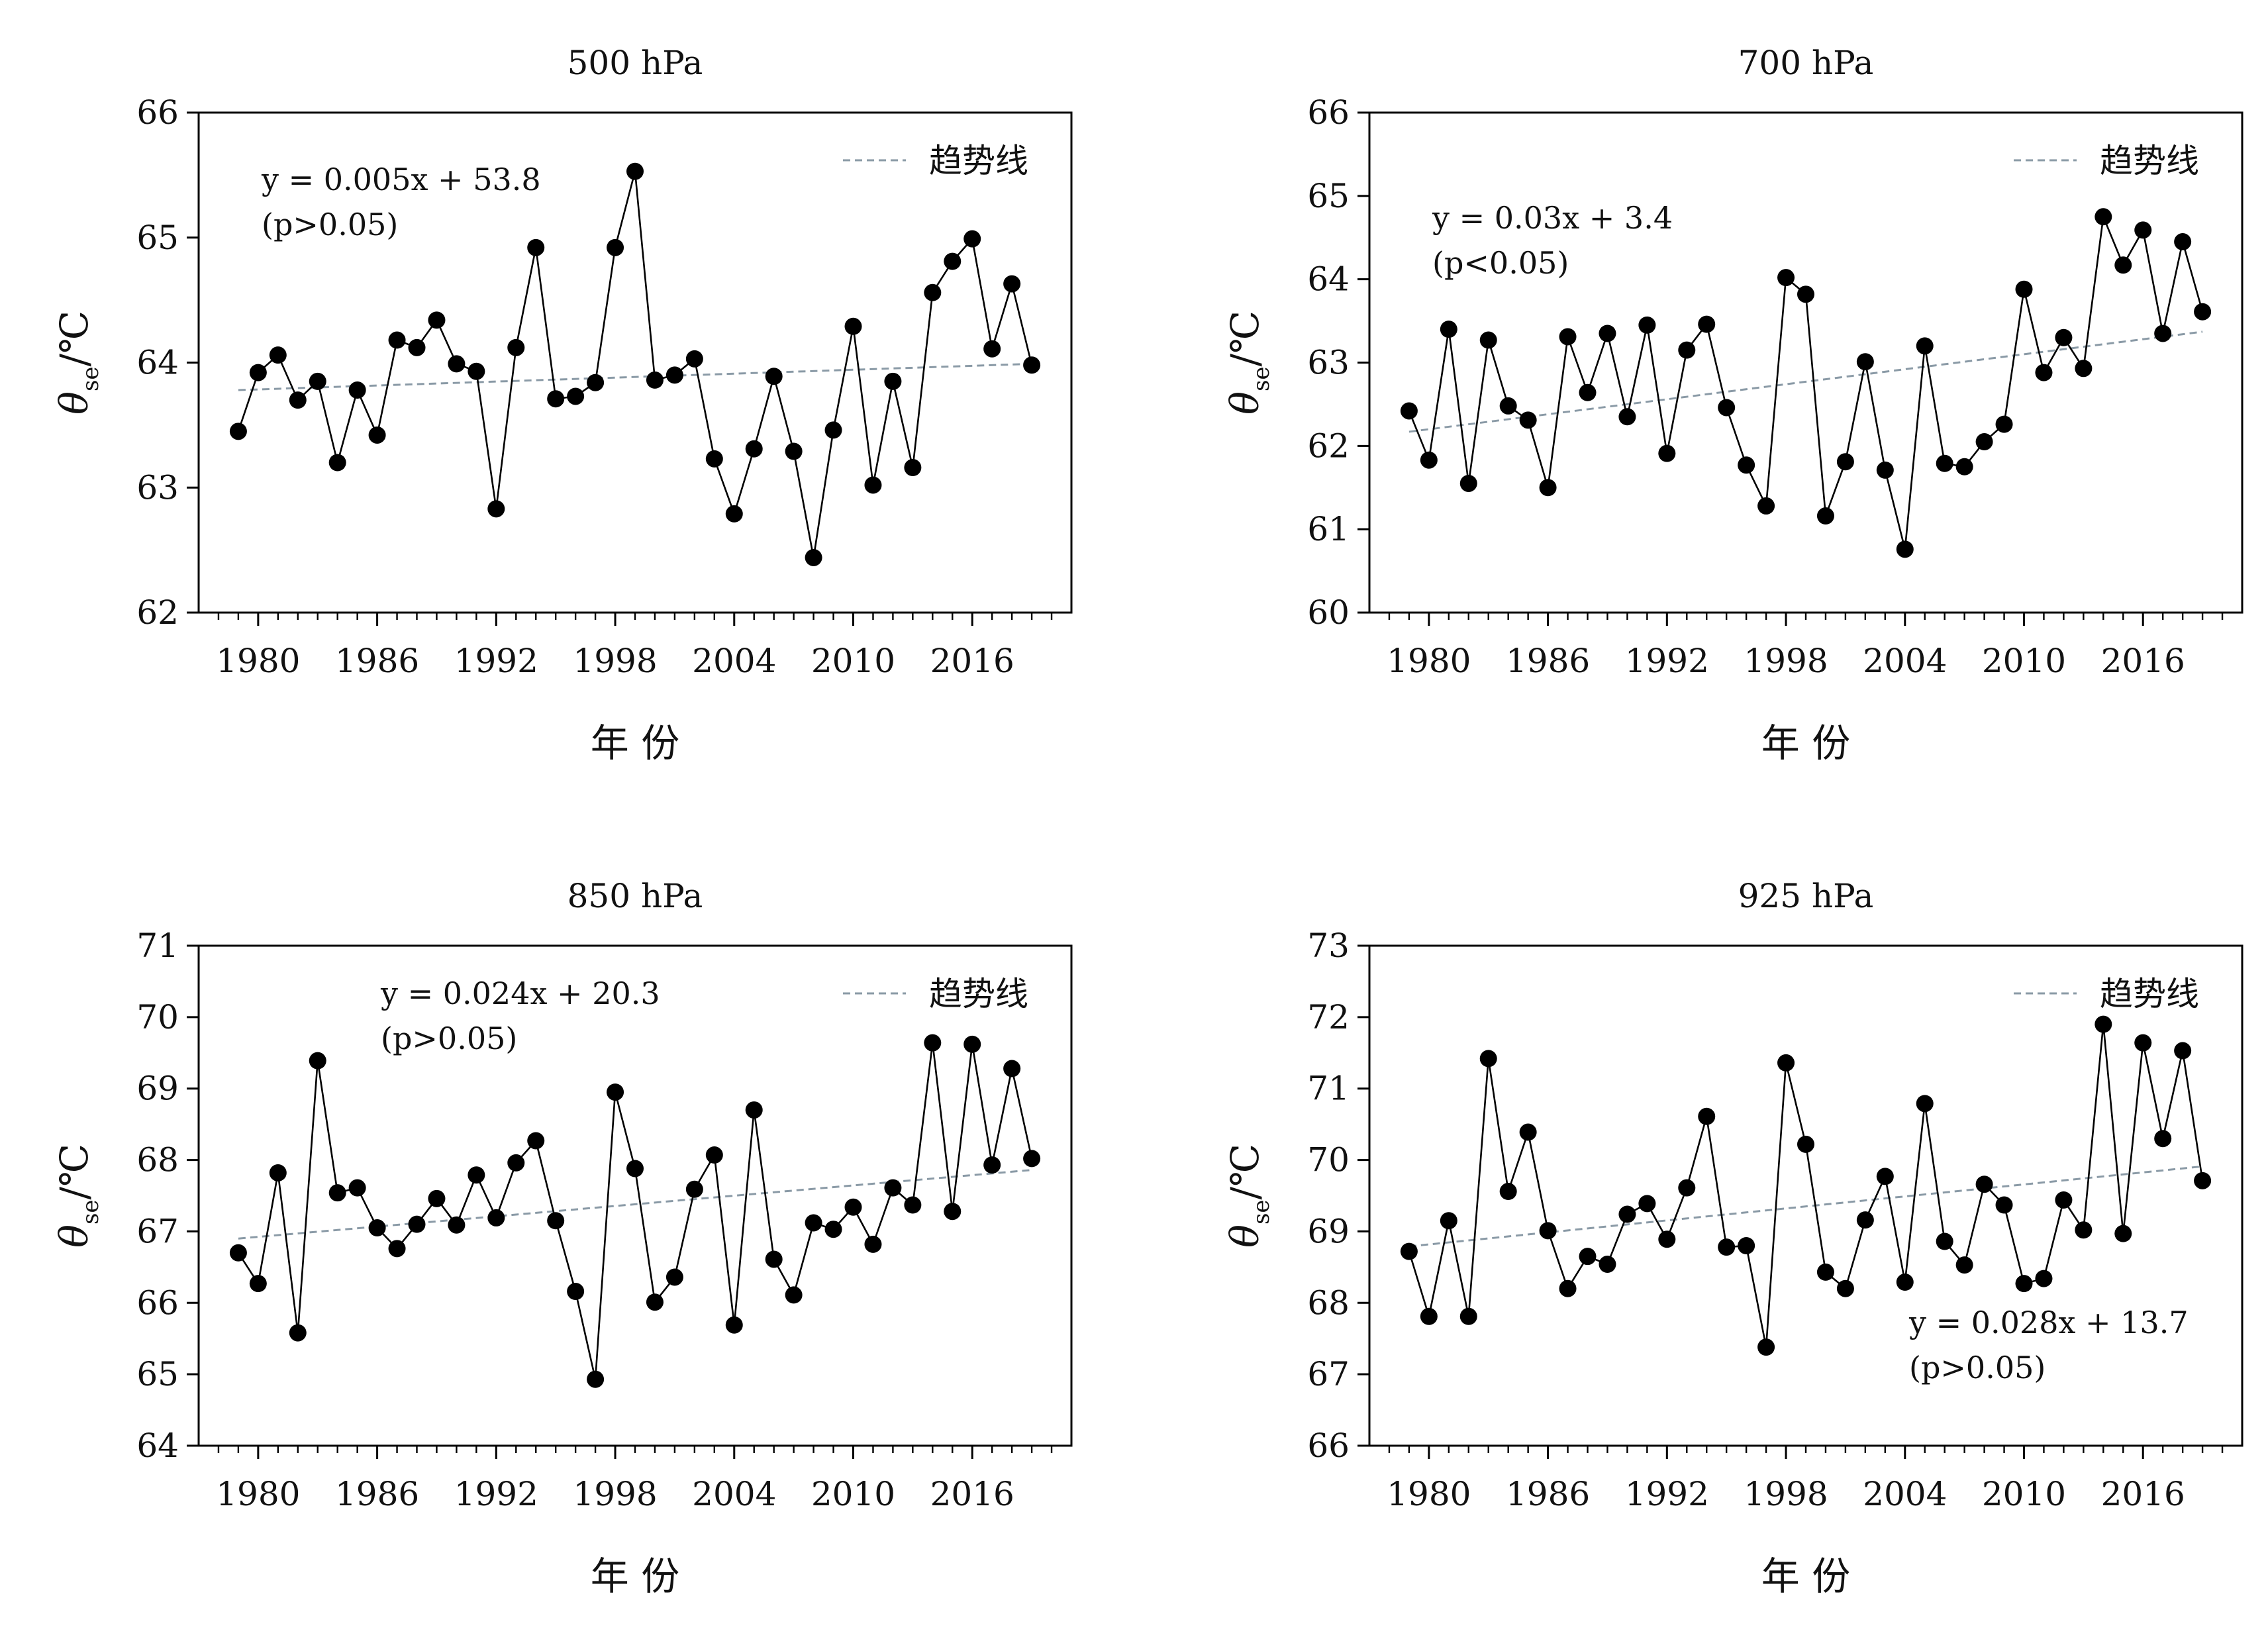  Describe the element at coordinates (1329, 946) in the screenshot. I see `y-tick-label: 73` at that location.